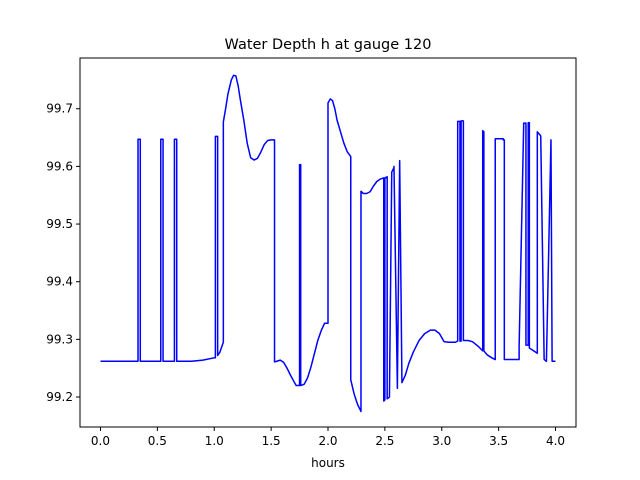 Image resolution: width=640 pixels, height=480 pixels. I want to click on x-axis: 0.0 0.5 1.0 1.5 2.0 2.5 3.0 3.5 4.0, so click(328, 437).